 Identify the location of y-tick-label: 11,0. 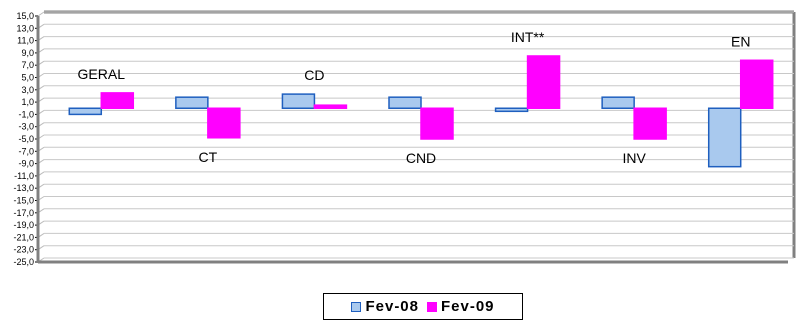
(25, 41).